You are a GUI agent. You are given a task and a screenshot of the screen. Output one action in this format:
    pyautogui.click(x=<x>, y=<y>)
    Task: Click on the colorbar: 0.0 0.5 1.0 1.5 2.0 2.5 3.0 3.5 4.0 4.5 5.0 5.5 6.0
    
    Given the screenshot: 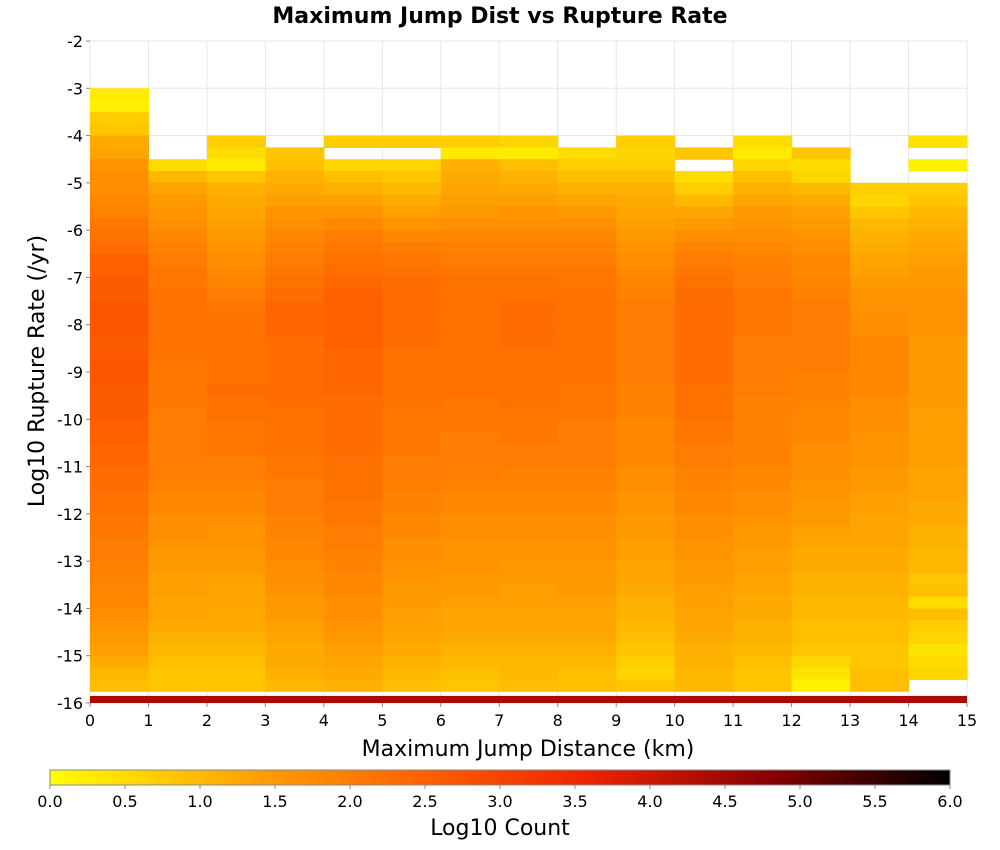 What is the action you would take?
    pyautogui.click(x=500, y=790)
    